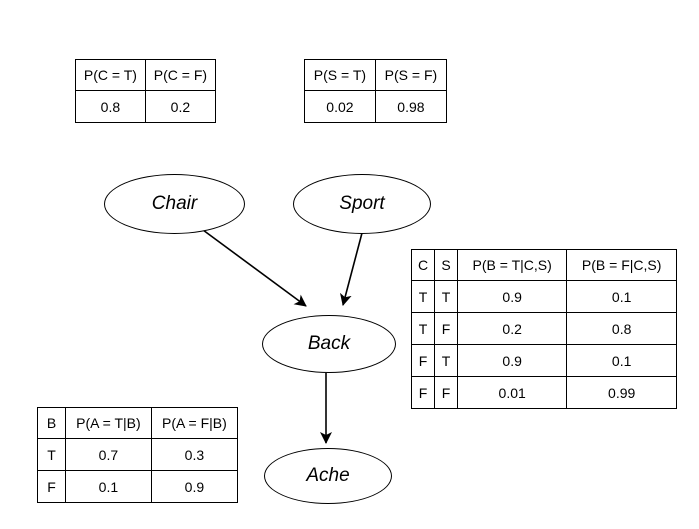  Describe the element at coordinates (180, 75) in the screenshot. I see `header-cell: P(C = F)` at that location.